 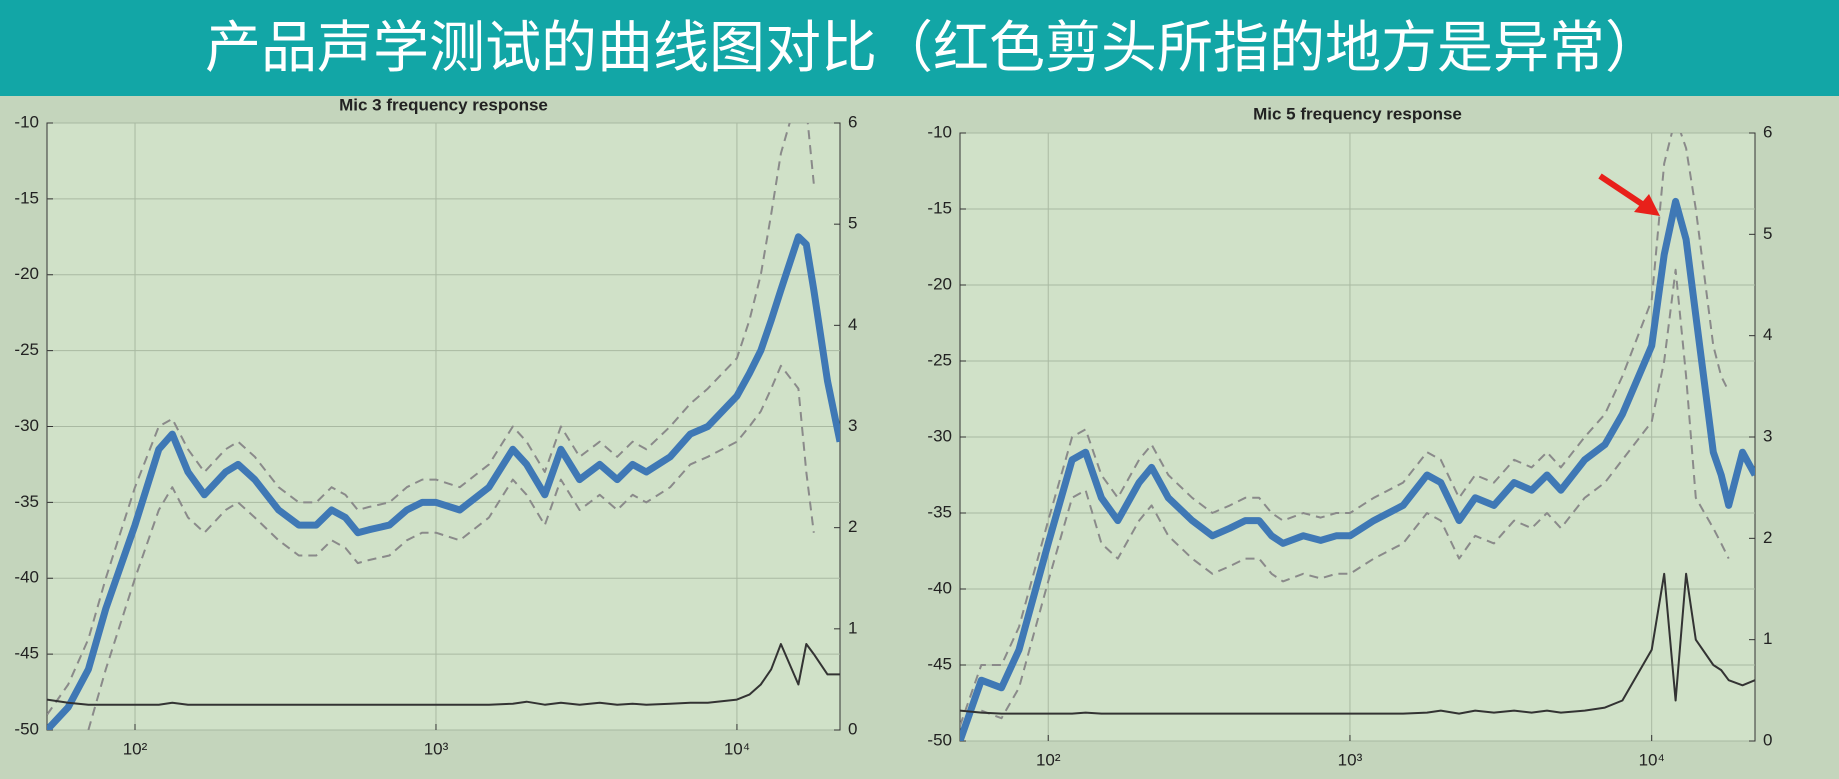 What do you see at coordinates (1647, 205) in the screenshot?
I see `arrow-head` at bounding box center [1647, 205].